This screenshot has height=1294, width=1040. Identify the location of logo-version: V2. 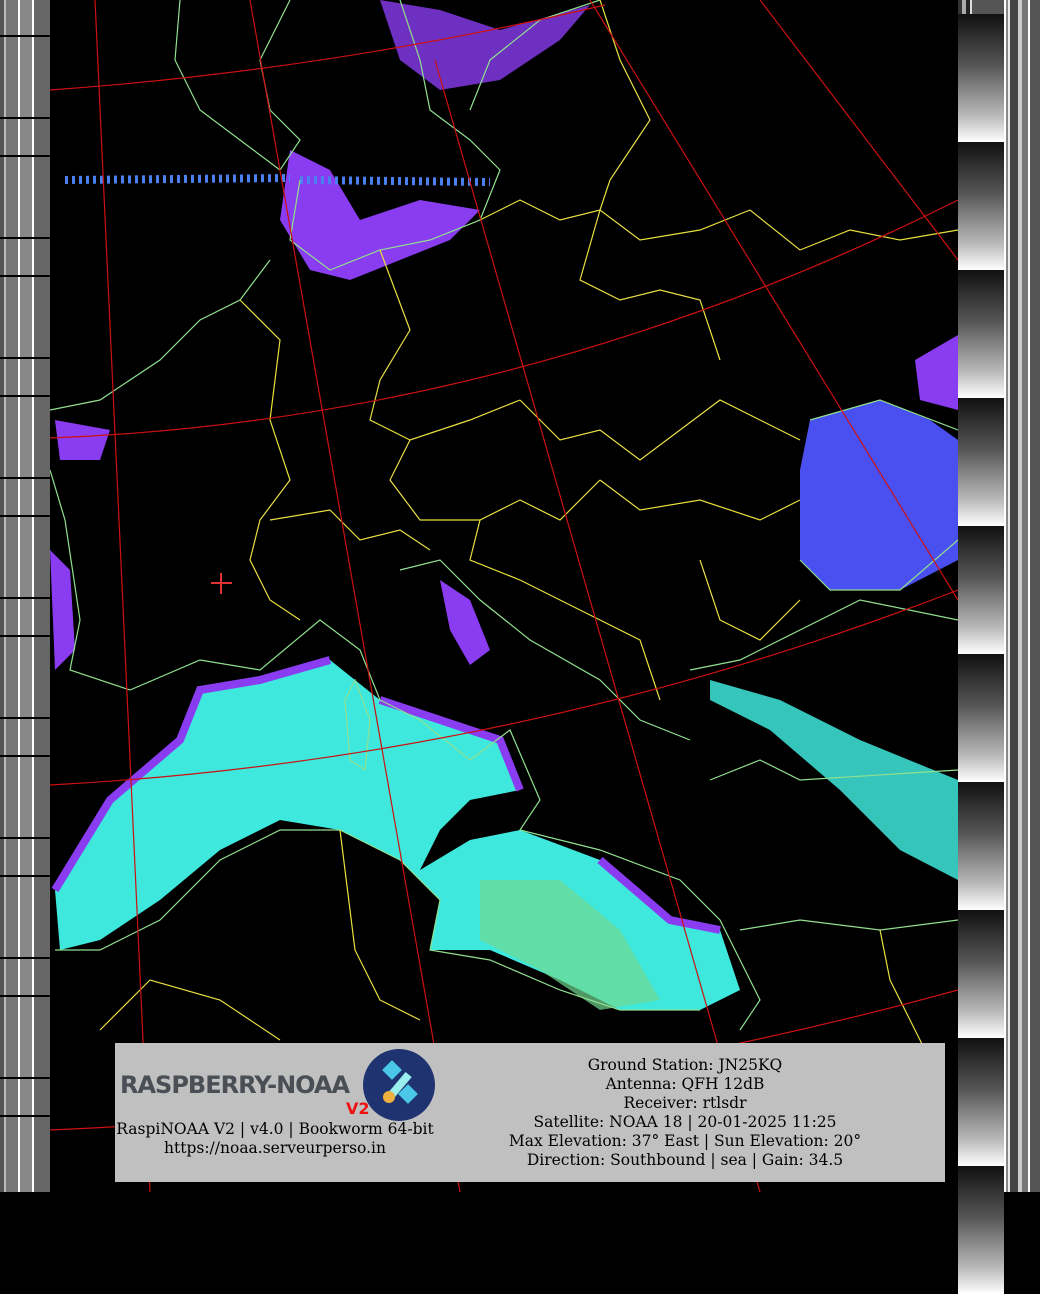
(358, 1108).